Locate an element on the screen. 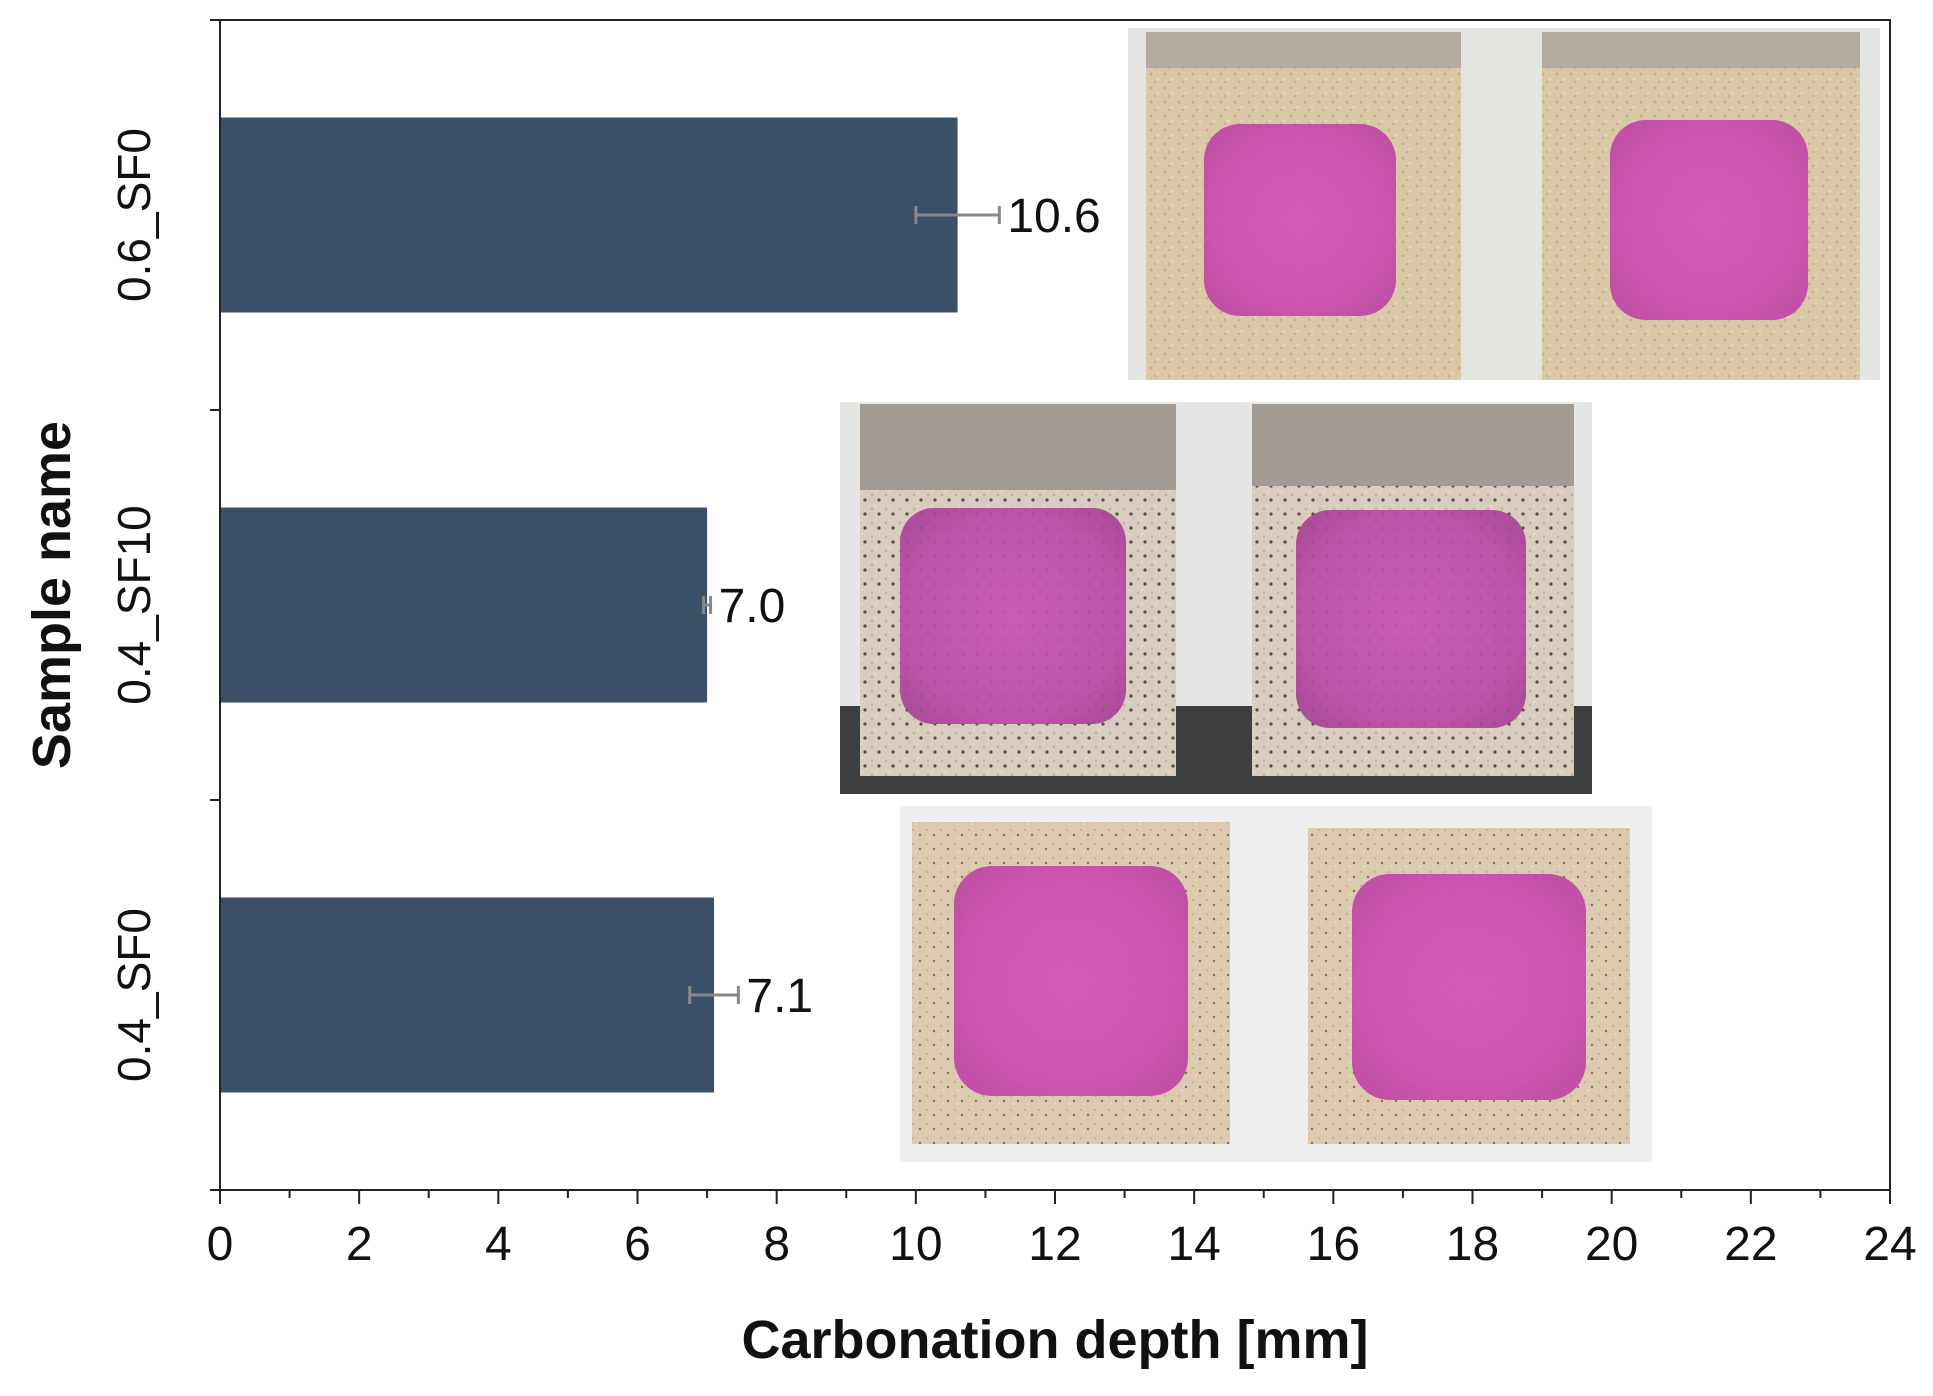 The width and height of the screenshot is (1933, 1396). x-tick-label-10: 20 is located at coordinates (1611, 1244).